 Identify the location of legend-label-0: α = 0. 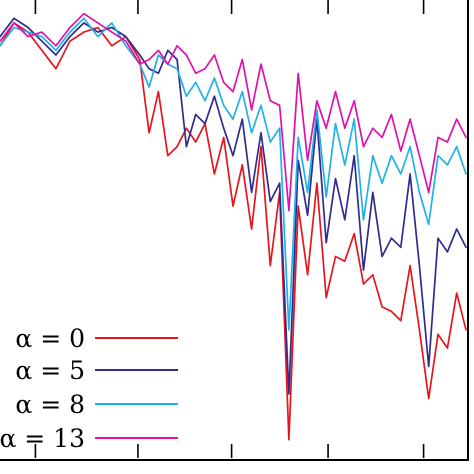
(50, 338).